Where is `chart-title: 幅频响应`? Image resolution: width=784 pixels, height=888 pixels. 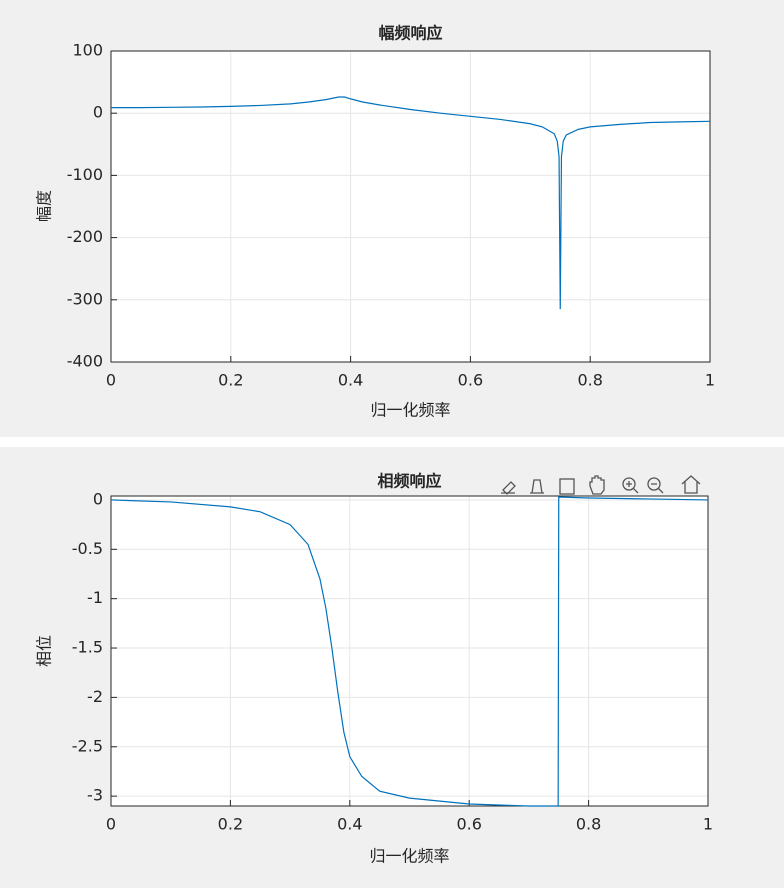
chart-title: 幅频响应 is located at coordinates (410, 33).